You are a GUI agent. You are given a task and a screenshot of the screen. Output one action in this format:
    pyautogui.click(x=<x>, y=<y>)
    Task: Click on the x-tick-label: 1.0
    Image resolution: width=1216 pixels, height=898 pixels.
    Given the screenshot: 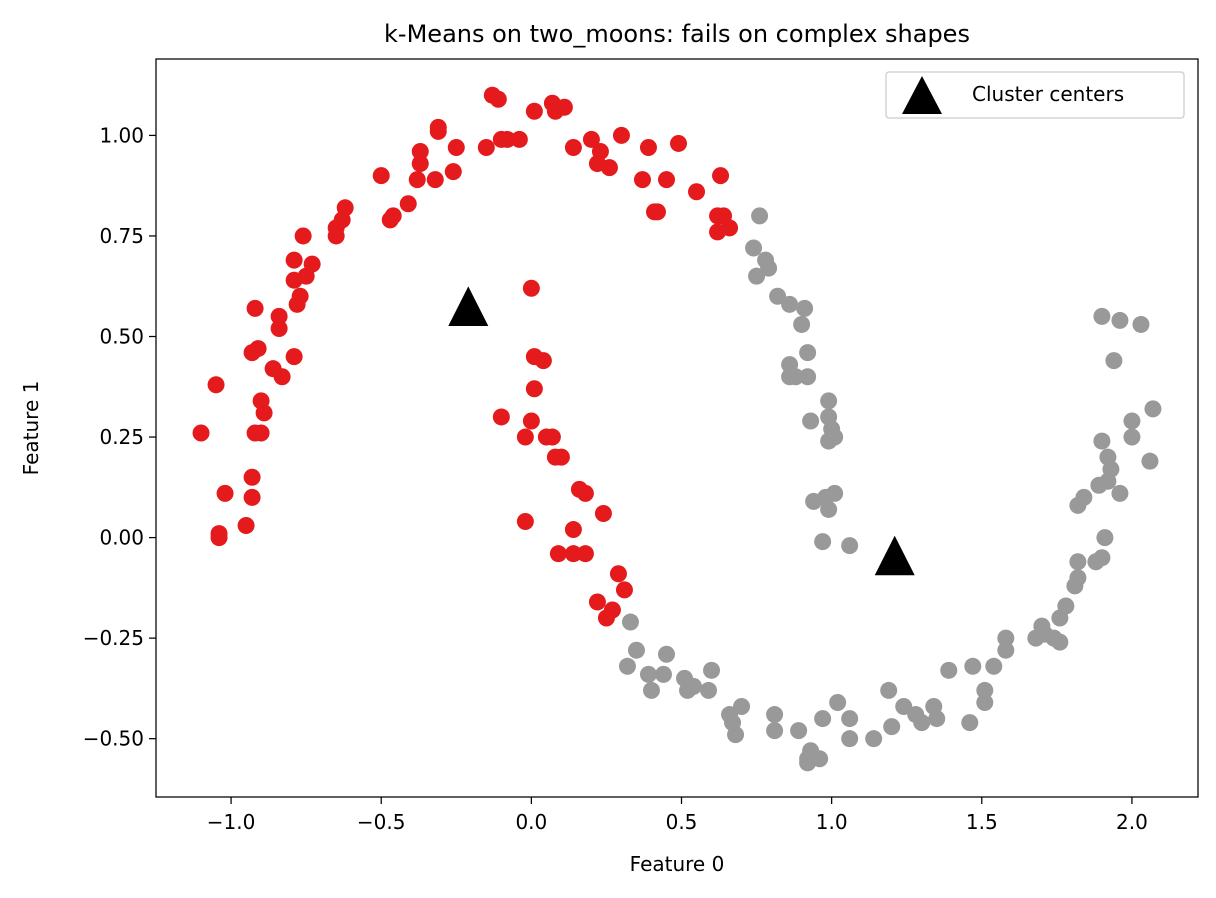 What is the action you would take?
    pyautogui.click(x=832, y=822)
    